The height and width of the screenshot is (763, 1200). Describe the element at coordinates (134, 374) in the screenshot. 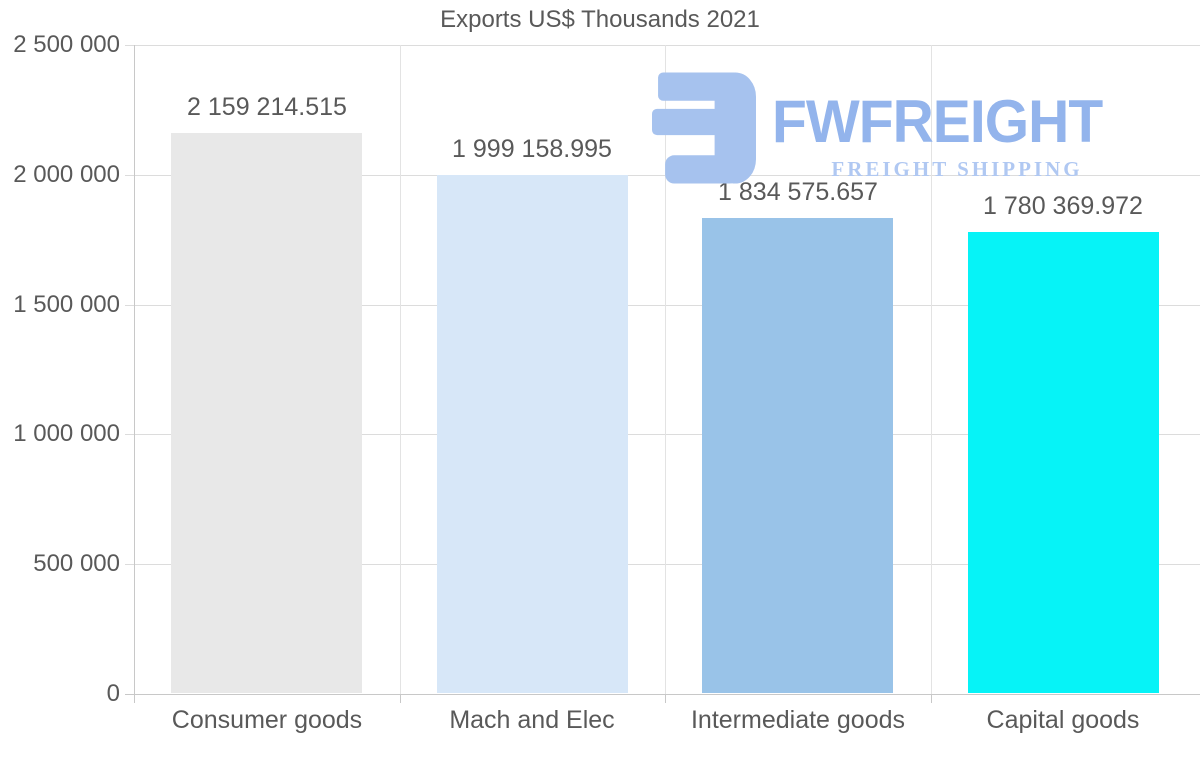

I see `y-axis-line` at that location.